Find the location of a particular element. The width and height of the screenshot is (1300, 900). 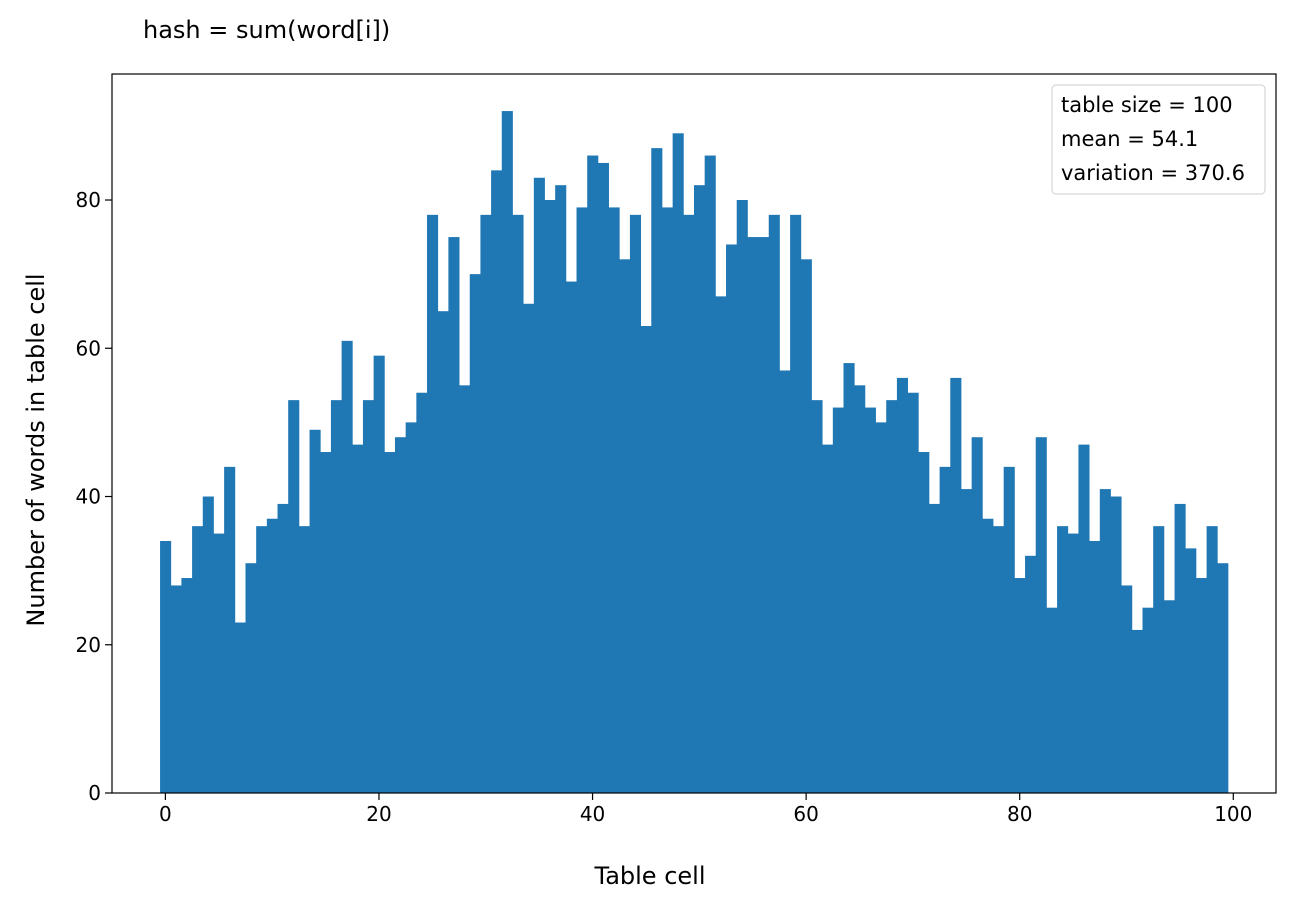

legend-box is located at coordinates (1158, 139).